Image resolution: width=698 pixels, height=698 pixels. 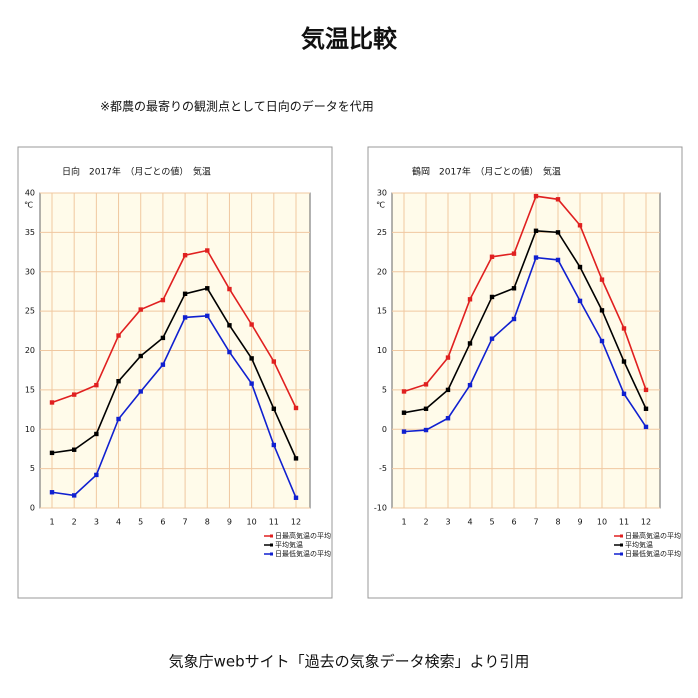 I want to click on x-tick-label: 4, so click(x=469, y=522).